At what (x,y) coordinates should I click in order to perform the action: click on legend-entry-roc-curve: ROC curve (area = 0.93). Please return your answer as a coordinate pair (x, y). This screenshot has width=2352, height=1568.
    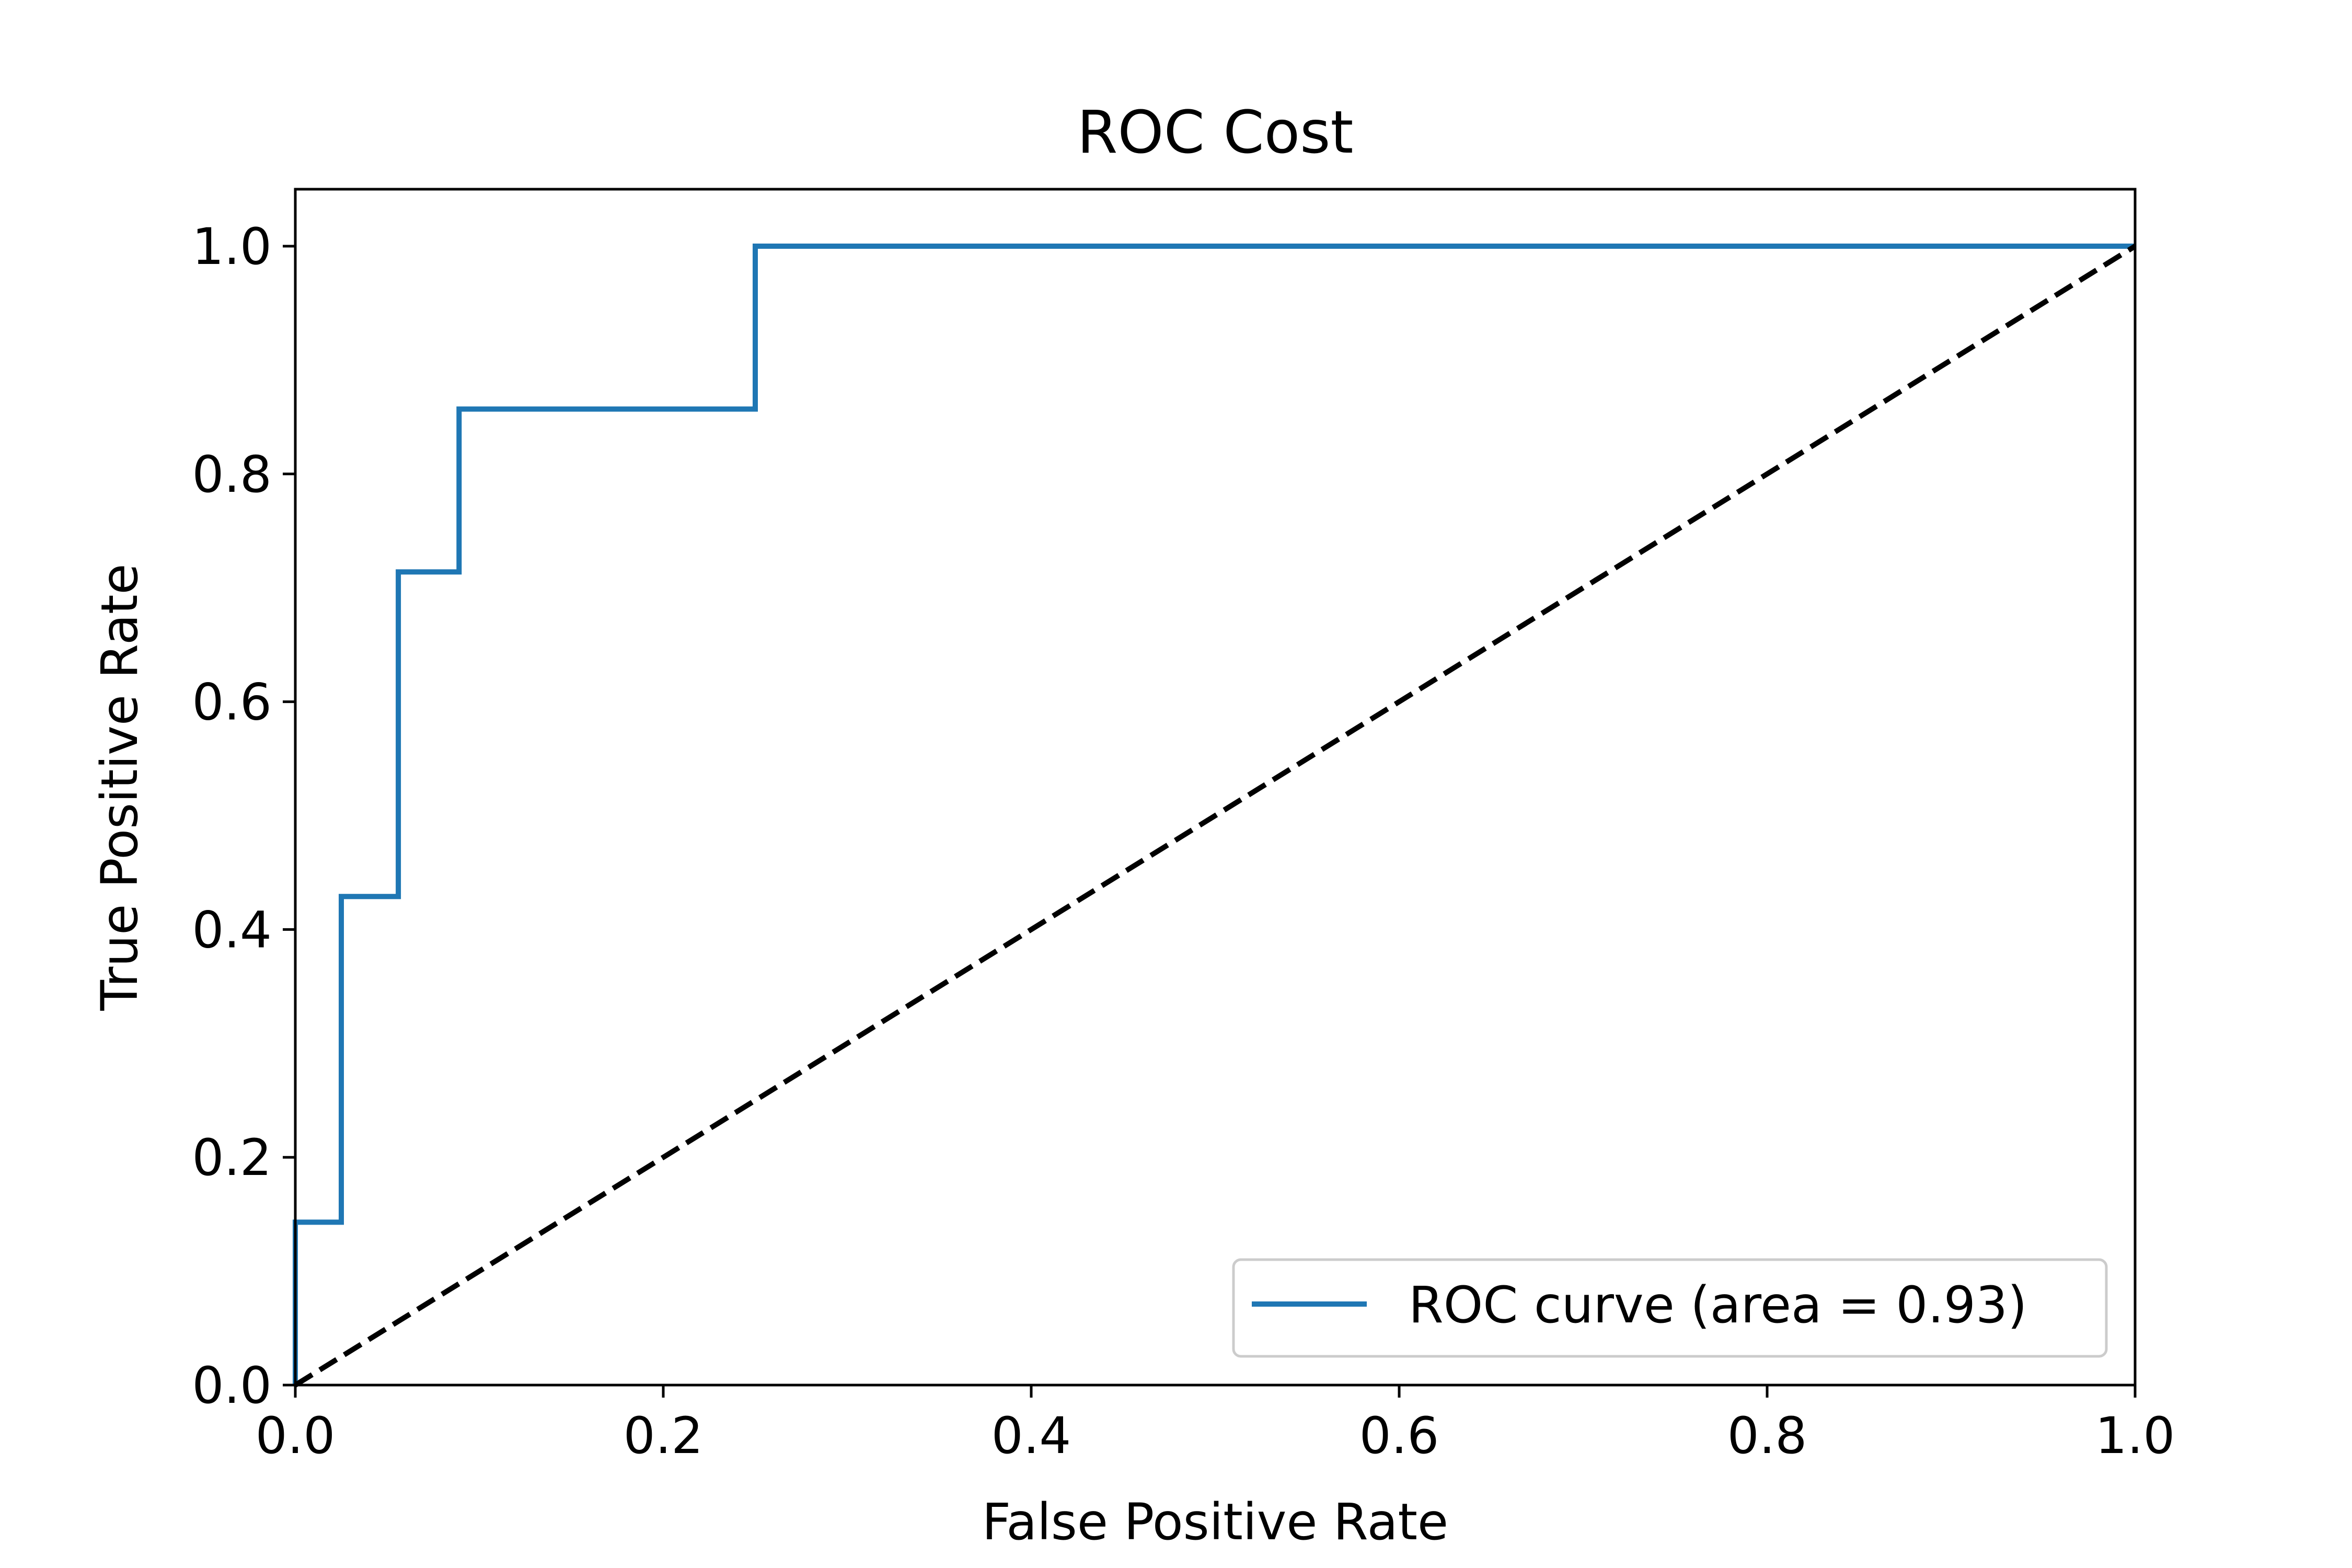
    Looking at the image, I should click on (1718, 1305).